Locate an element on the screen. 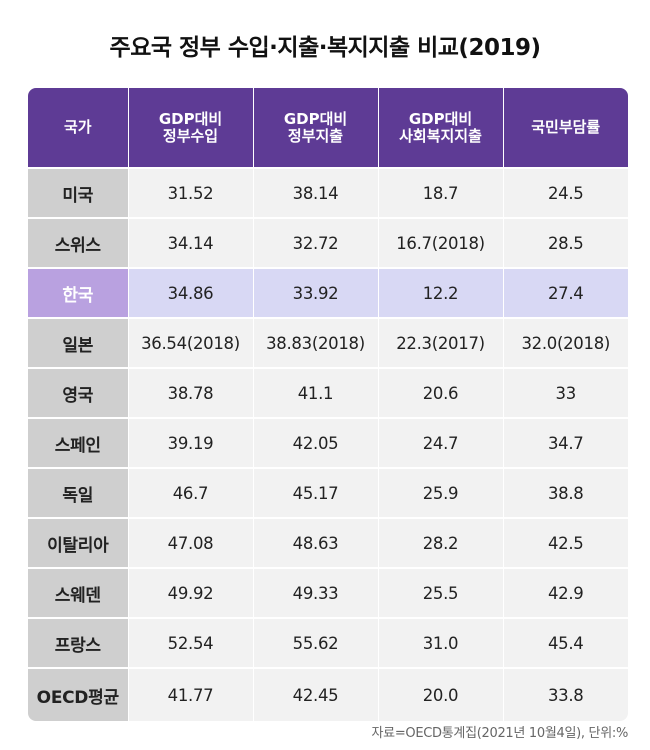  source-note: 자료=OECD통계집(2021년 10월4일), 단위:% is located at coordinates (500, 733).